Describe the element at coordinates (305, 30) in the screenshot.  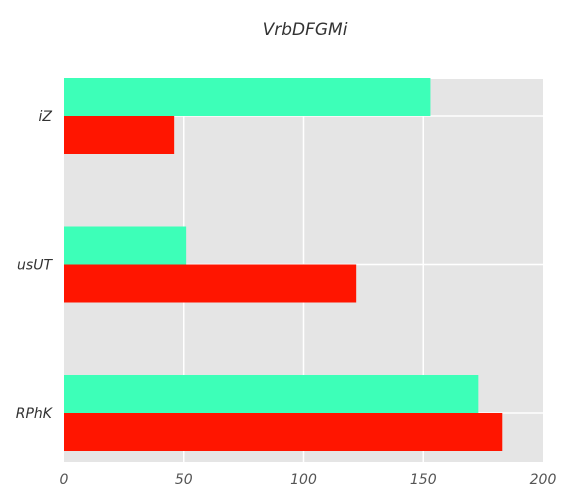
I see `chart-title: VrbDFGMi` at that location.